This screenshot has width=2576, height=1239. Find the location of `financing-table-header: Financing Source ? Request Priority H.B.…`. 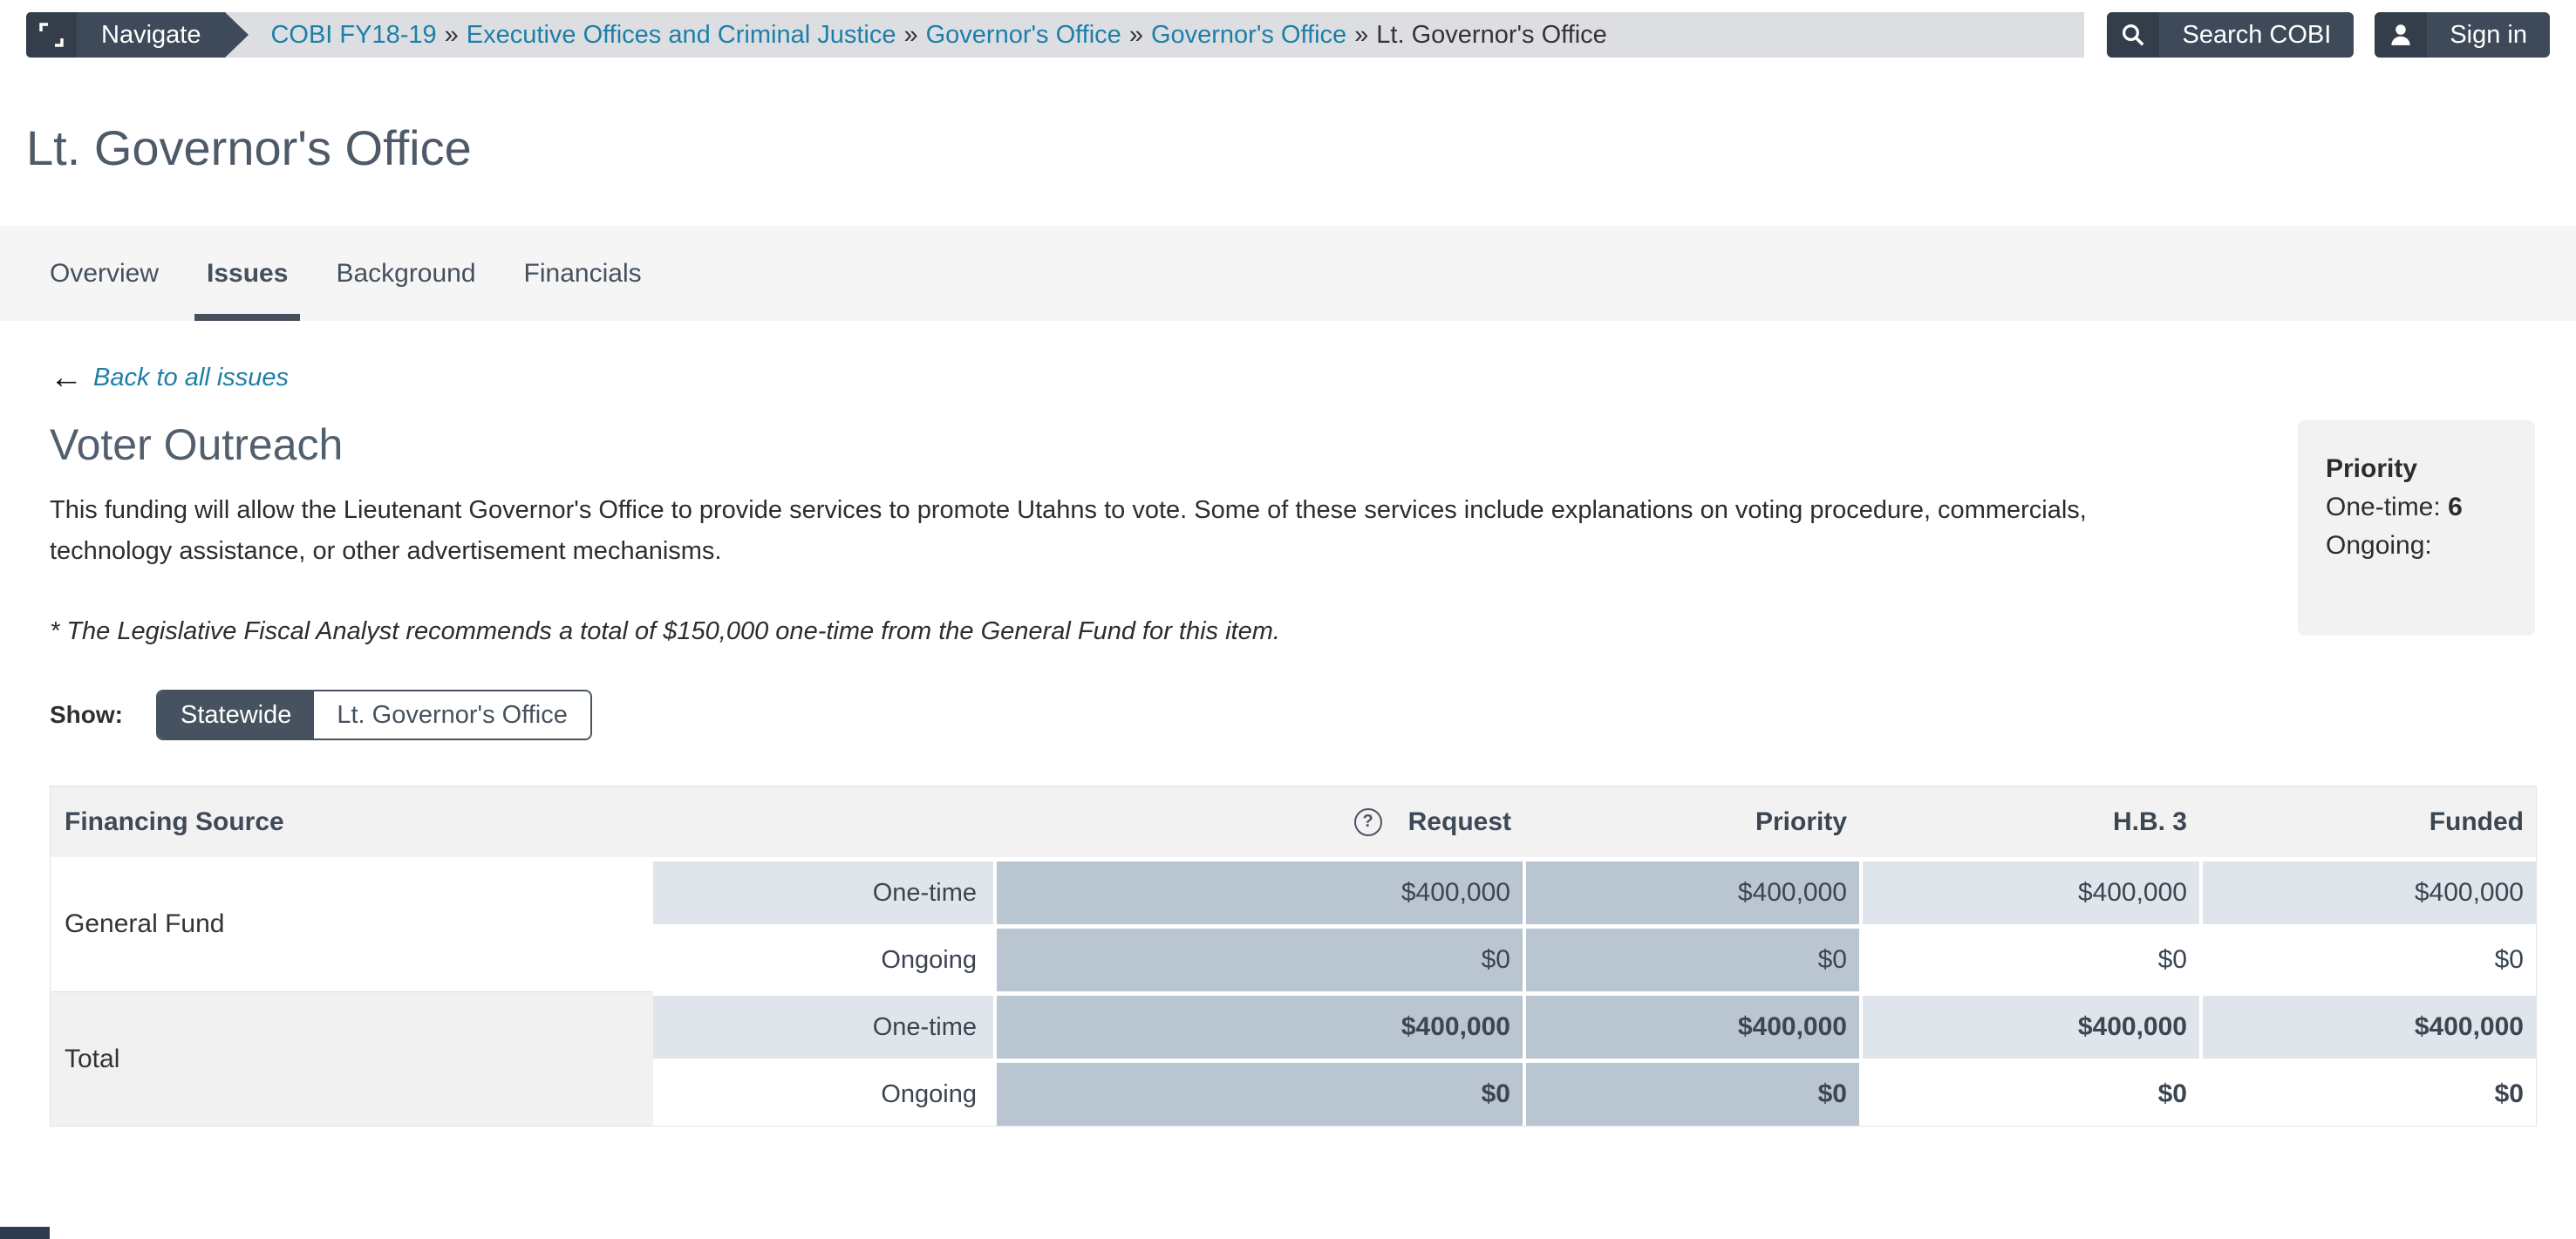

financing-table-header: Financing Source ? Request Priority H.B.… is located at coordinates (1294, 822).